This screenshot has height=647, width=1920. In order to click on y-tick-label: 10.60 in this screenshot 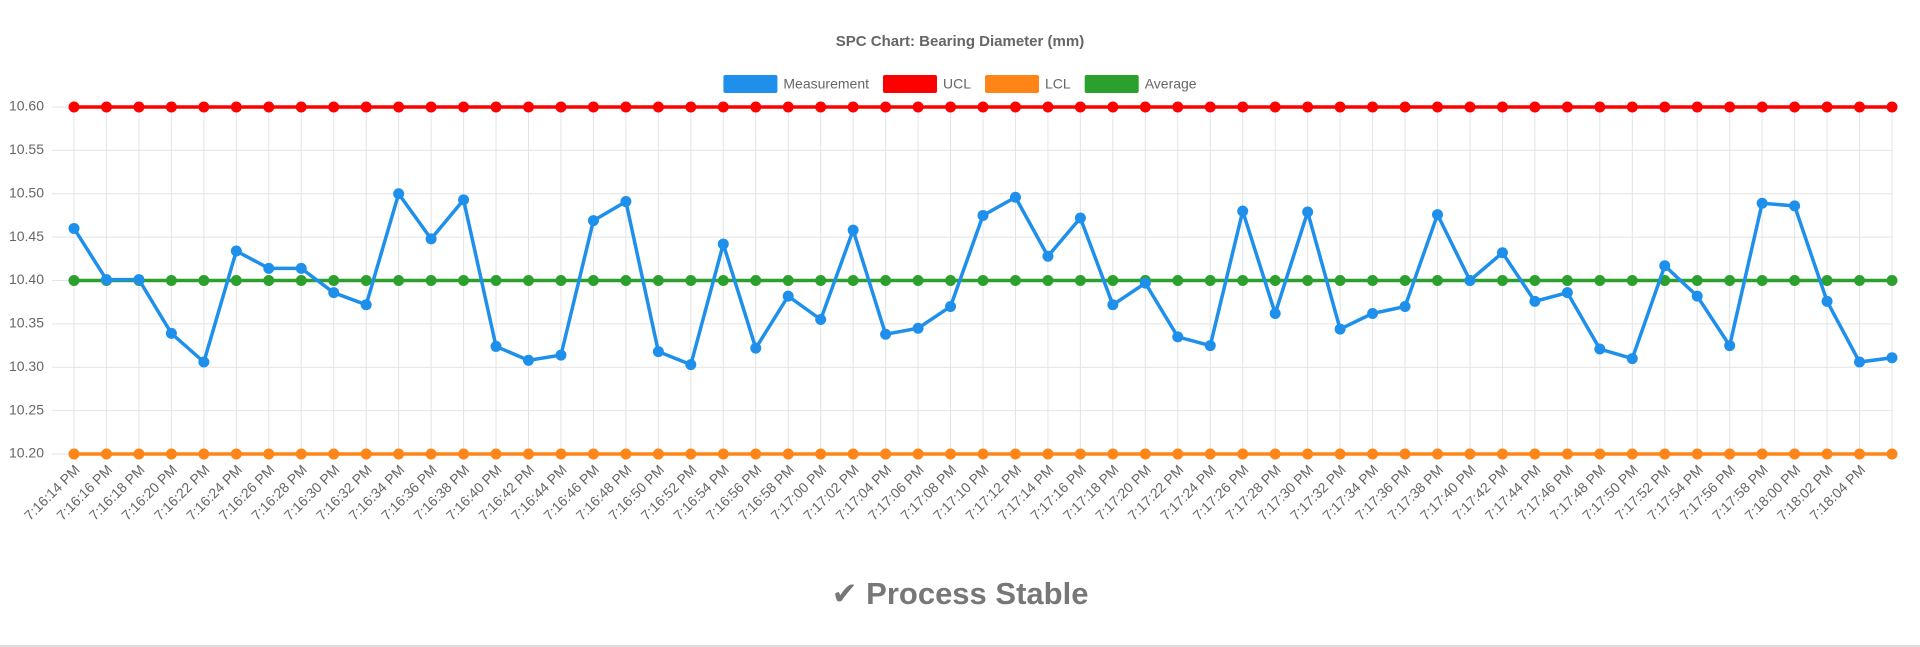, I will do `click(26, 106)`.